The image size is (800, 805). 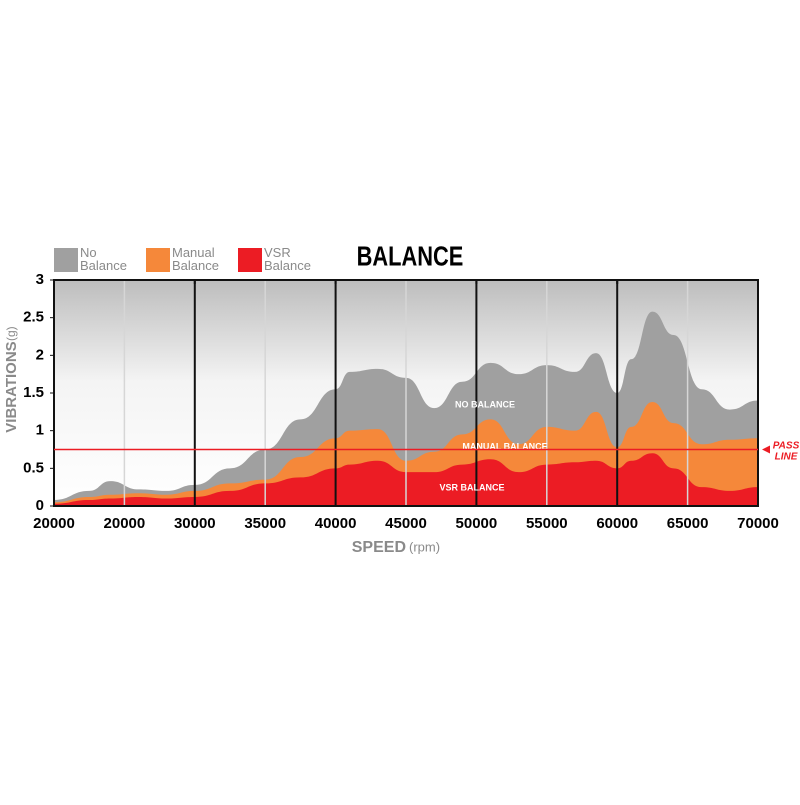 I want to click on pass-line-label-line: LINE, so click(x=786, y=456).